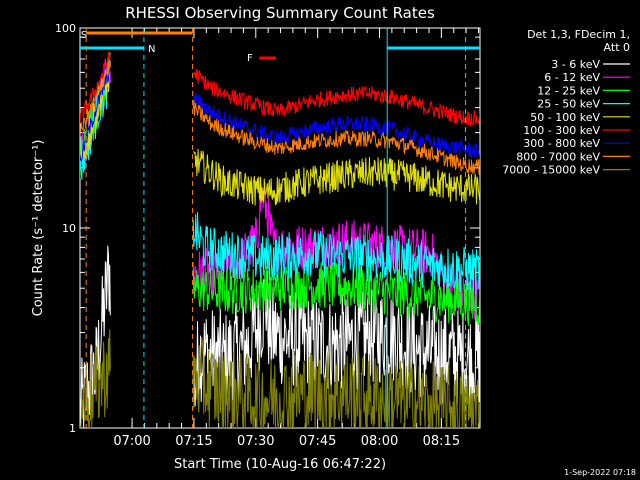 The height and width of the screenshot is (480, 640). I want to click on x-tick-label: 07:15, so click(193, 441).